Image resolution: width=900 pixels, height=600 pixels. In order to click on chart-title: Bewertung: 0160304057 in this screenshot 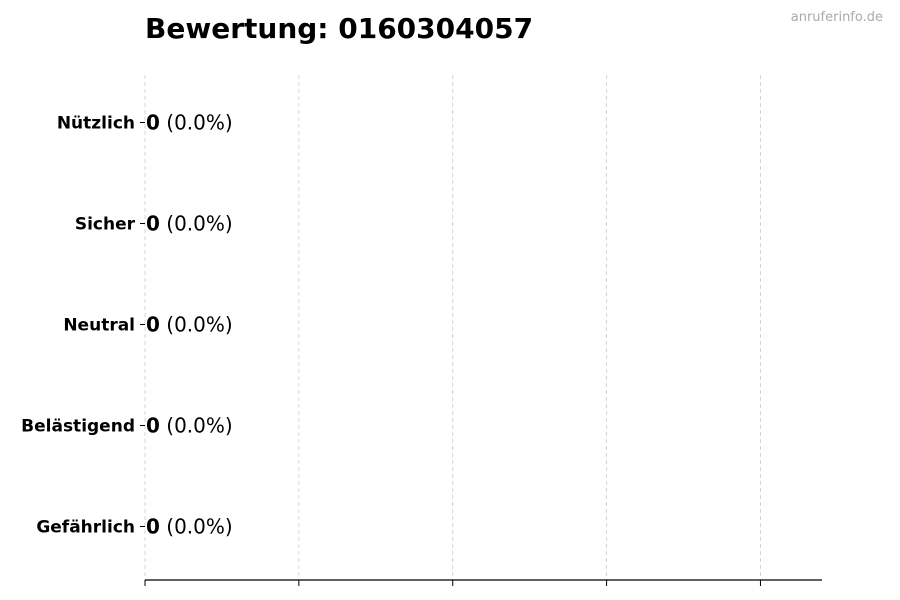, I will do `click(339, 28)`.